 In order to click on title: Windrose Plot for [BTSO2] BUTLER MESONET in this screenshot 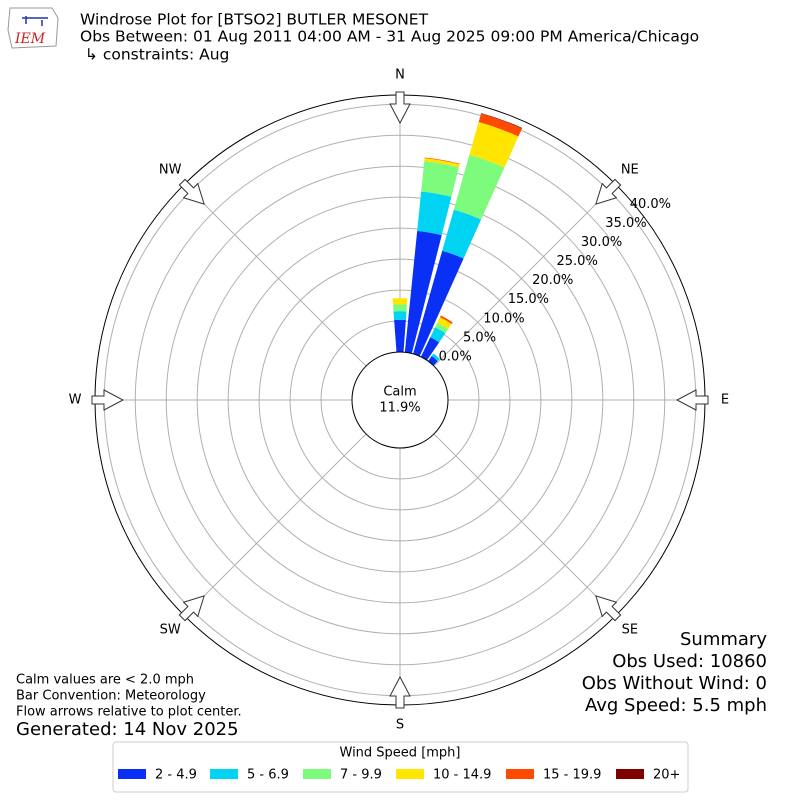, I will do `click(254, 20)`.